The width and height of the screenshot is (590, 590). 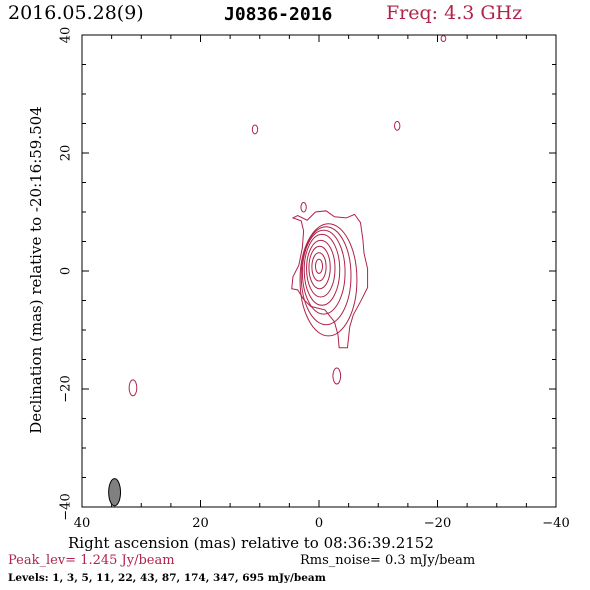 I want to click on epoch-date: 2016.05.28(9), so click(x=76, y=13).